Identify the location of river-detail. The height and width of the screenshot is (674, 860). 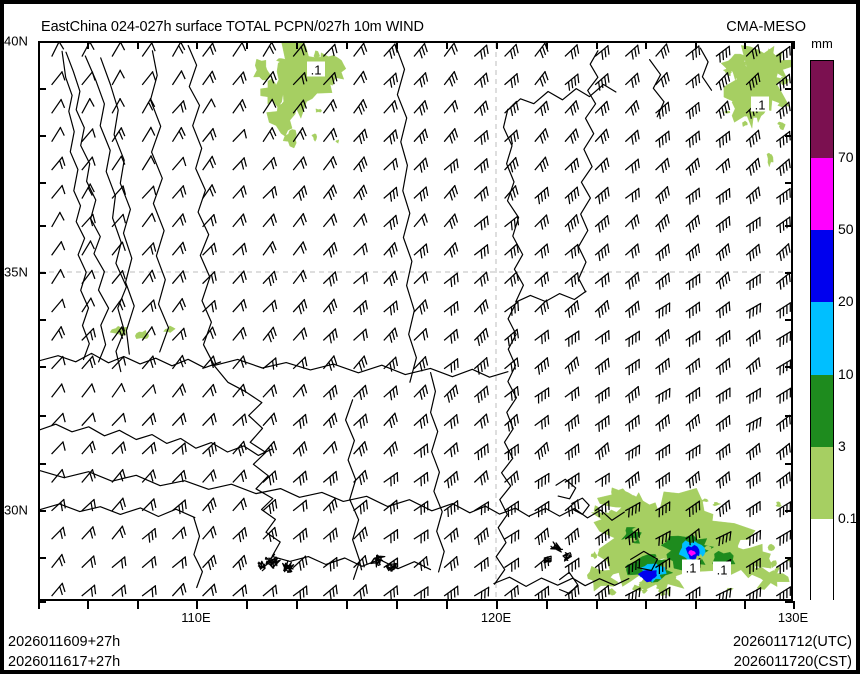
(261, 566).